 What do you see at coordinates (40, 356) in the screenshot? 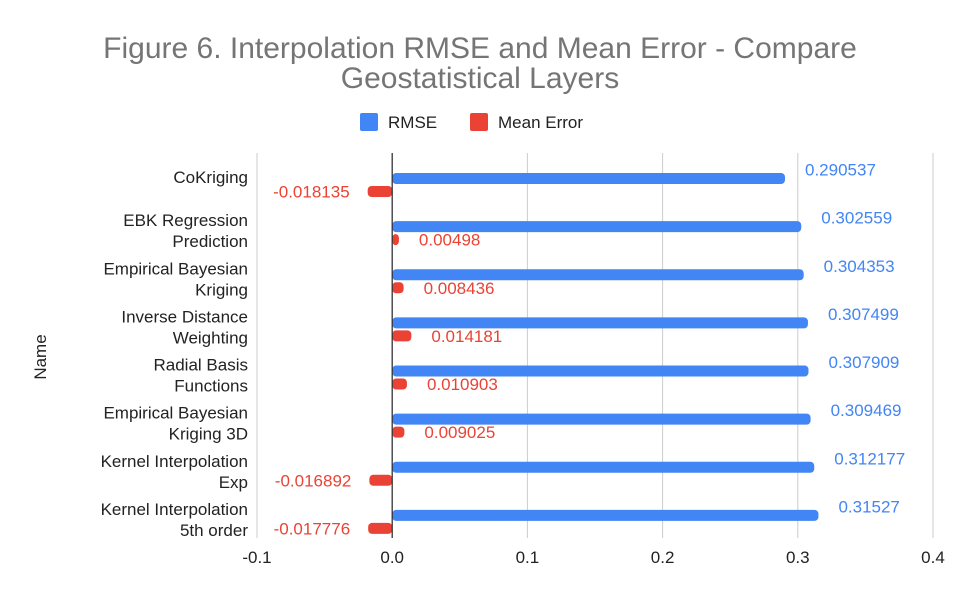
I see `y-axis-title: Name` at bounding box center [40, 356].